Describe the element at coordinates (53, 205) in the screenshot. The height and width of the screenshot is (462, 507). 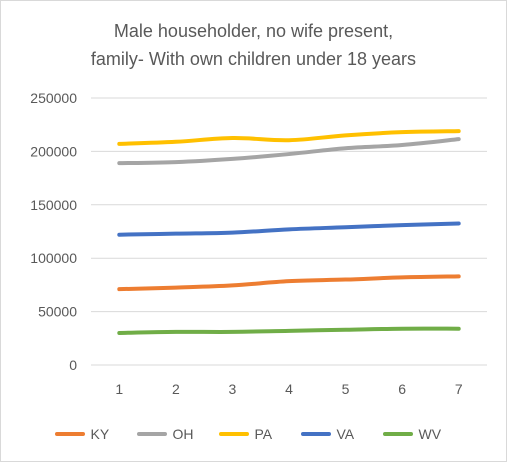
I see `y-tick-label: 150000` at that location.